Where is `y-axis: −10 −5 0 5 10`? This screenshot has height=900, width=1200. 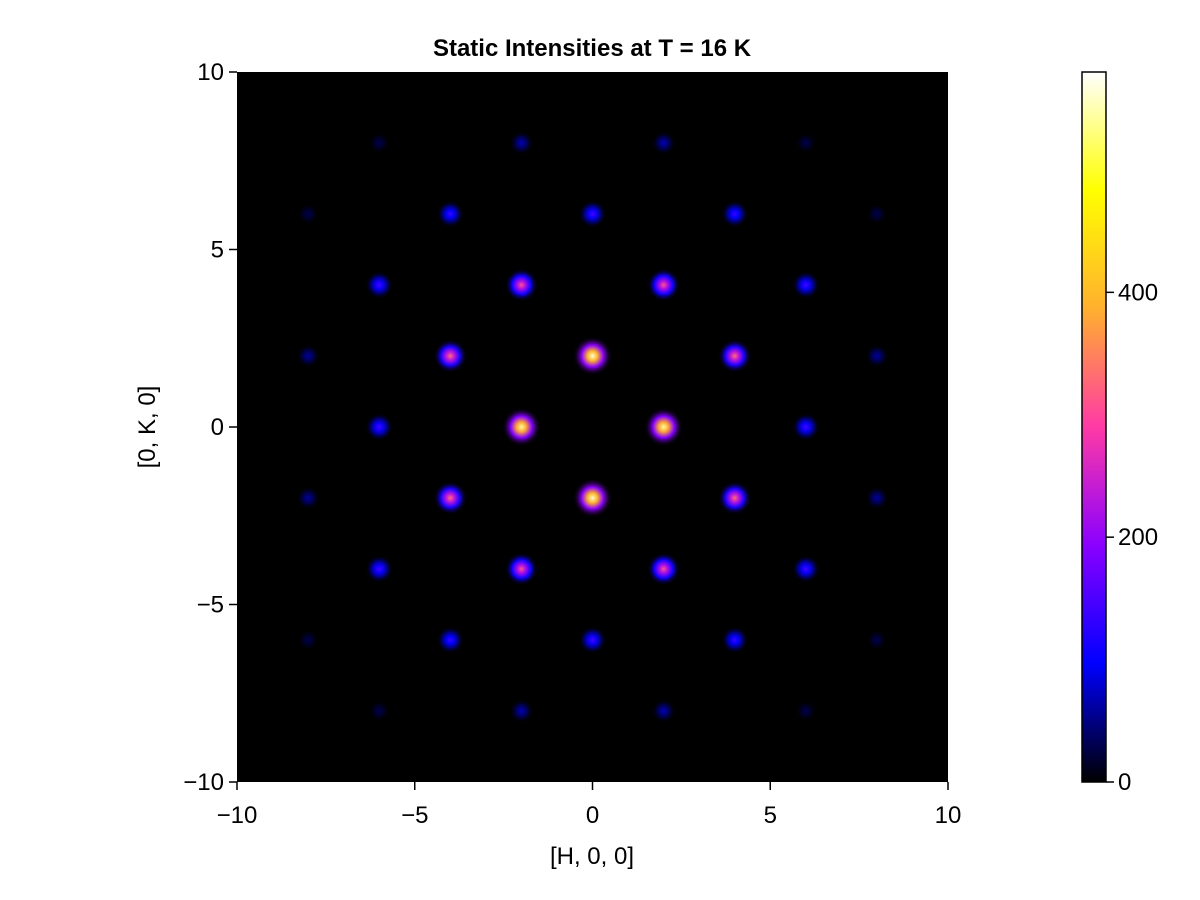
y-axis: −10 −5 0 5 10 is located at coordinates (210, 427).